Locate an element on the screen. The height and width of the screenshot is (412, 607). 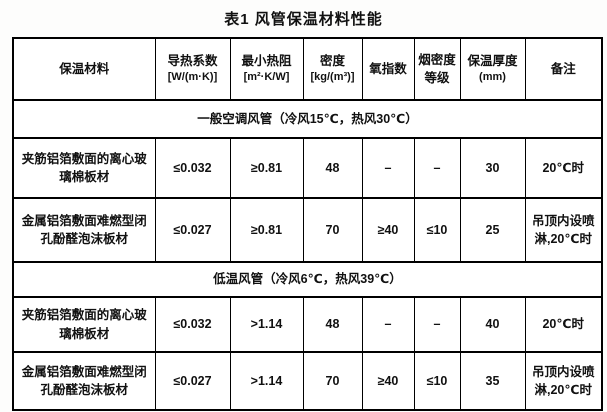
header-smoke-density-grade: 烟密度等级 is located at coordinates (437, 69).